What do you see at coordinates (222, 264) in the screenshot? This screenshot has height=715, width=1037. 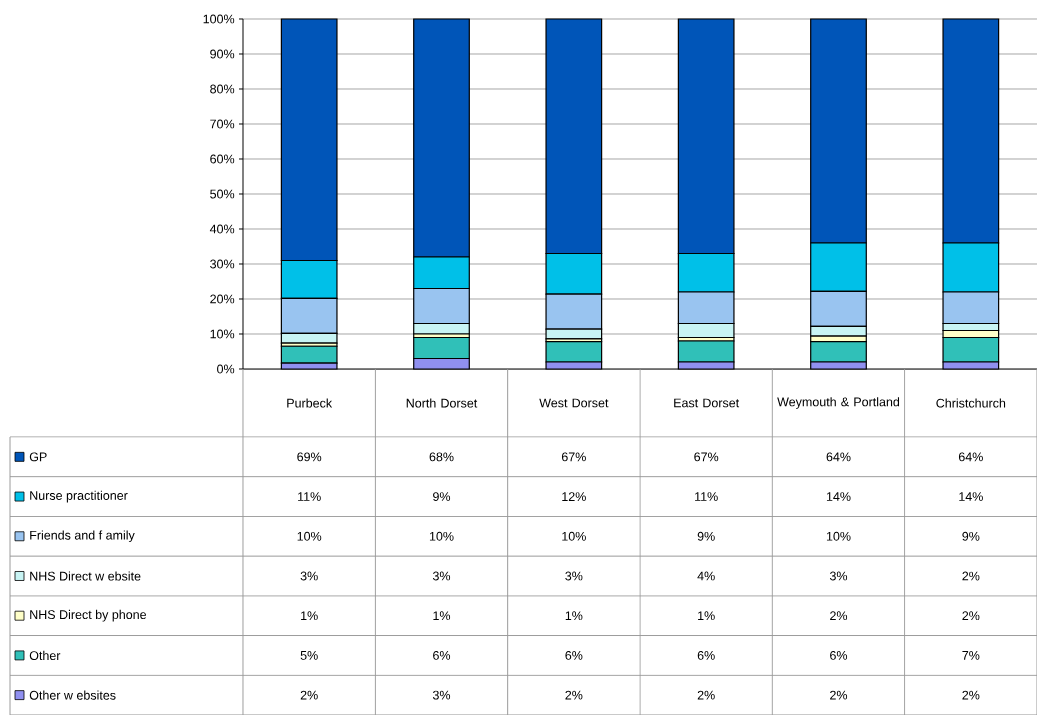 I see `y-tick-label: 30%` at bounding box center [222, 264].